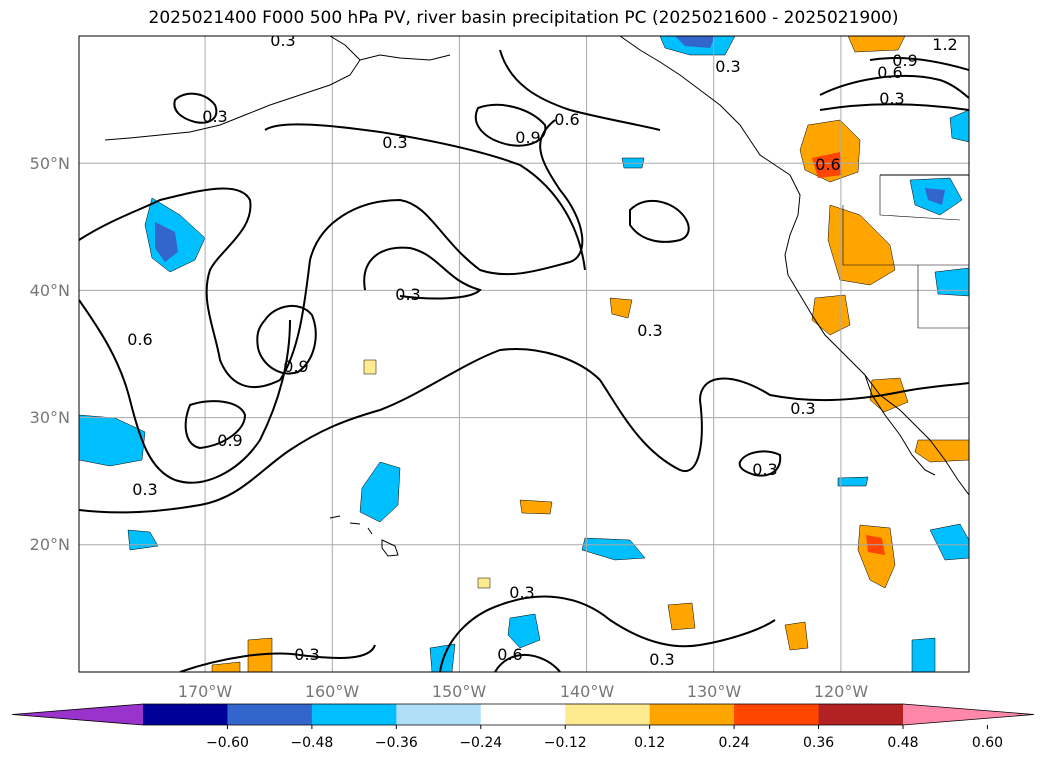 The image size is (1047, 765). Describe the element at coordinates (987, 743) in the screenshot. I see `colorbar-tick-label: 0.60` at that location.